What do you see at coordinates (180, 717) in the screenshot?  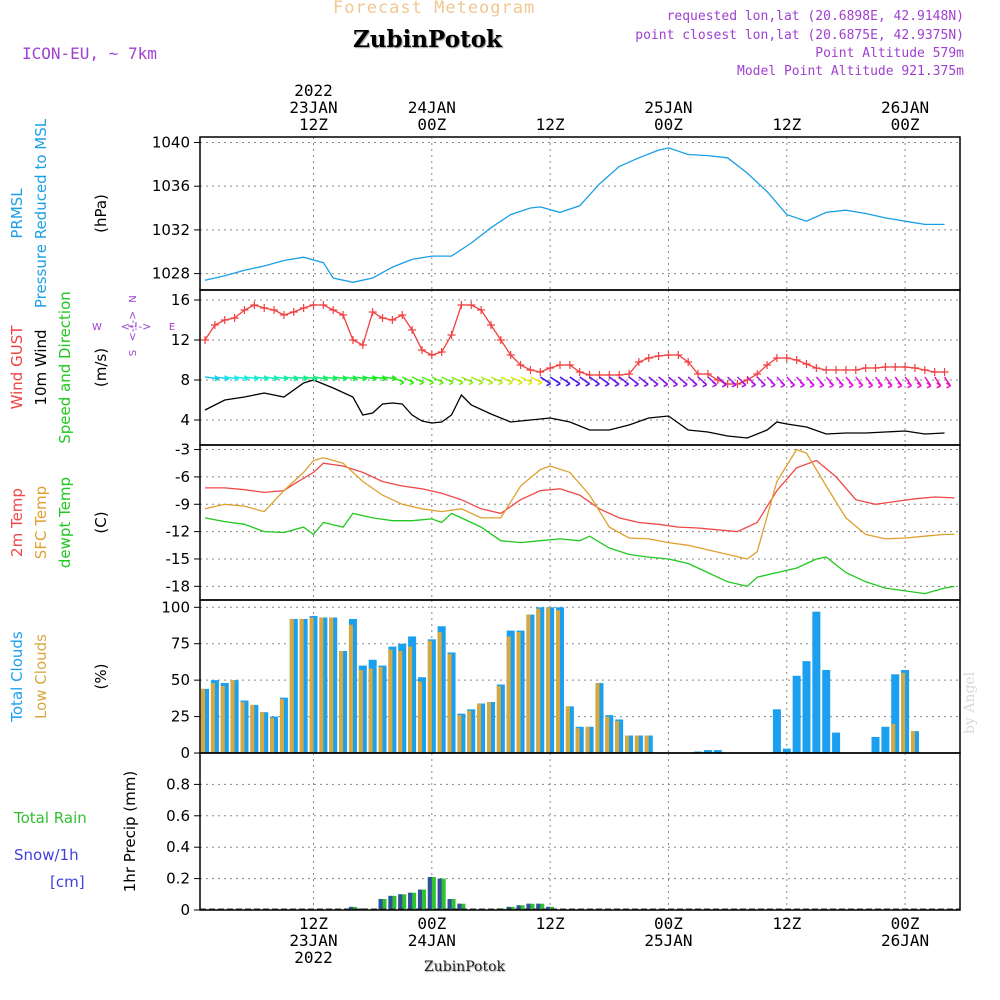 I see `y-tick-label: 25` at bounding box center [180, 717].